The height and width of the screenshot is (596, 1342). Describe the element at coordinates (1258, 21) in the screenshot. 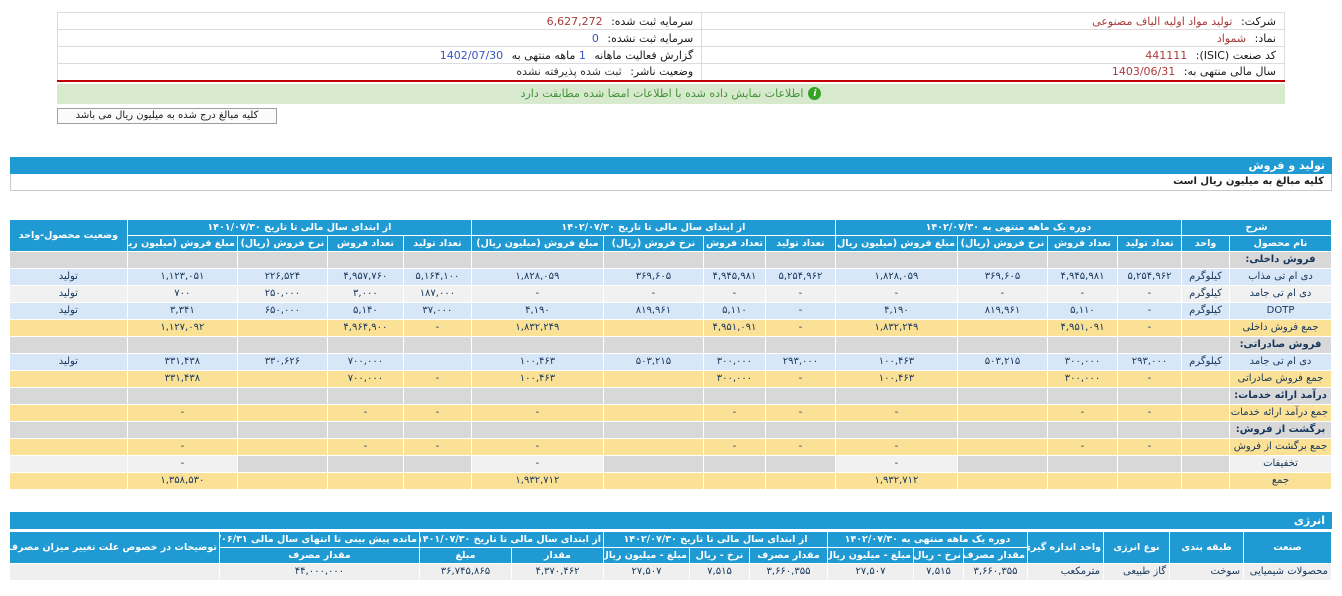

I see `company-label: شرکت:` at that location.